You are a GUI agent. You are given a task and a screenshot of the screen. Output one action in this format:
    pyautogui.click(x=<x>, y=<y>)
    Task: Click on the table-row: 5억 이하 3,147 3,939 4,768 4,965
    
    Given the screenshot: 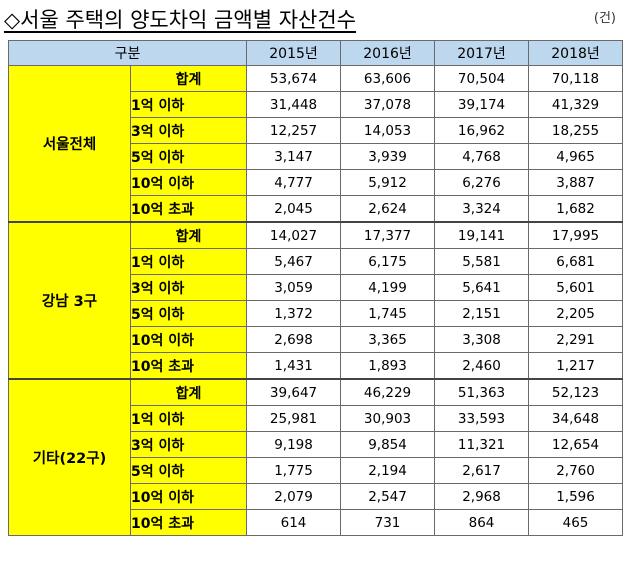 What is the action you would take?
    pyautogui.click(x=316, y=156)
    